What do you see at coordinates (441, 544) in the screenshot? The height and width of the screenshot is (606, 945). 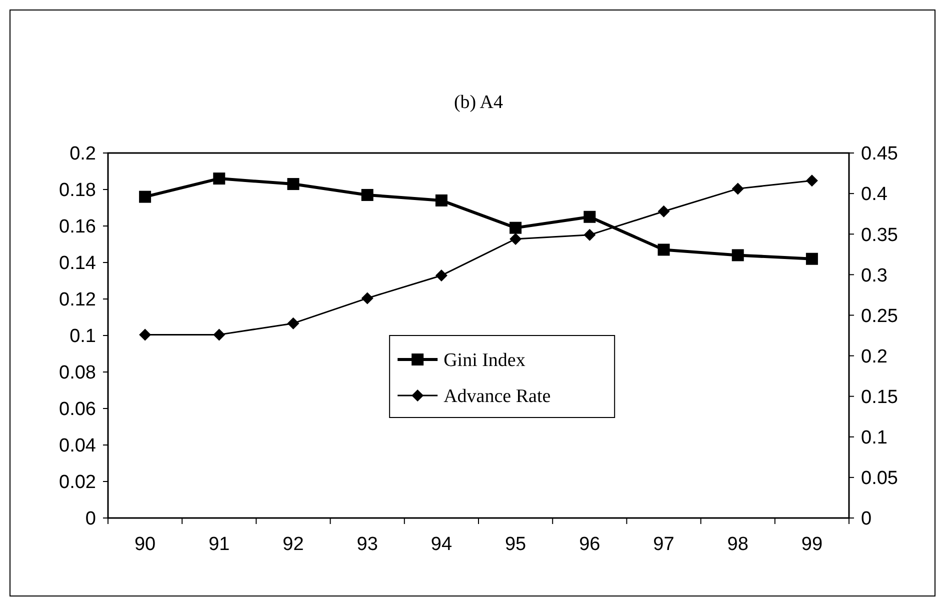 I see `x-tick-label: 94` at bounding box center [441, 544].